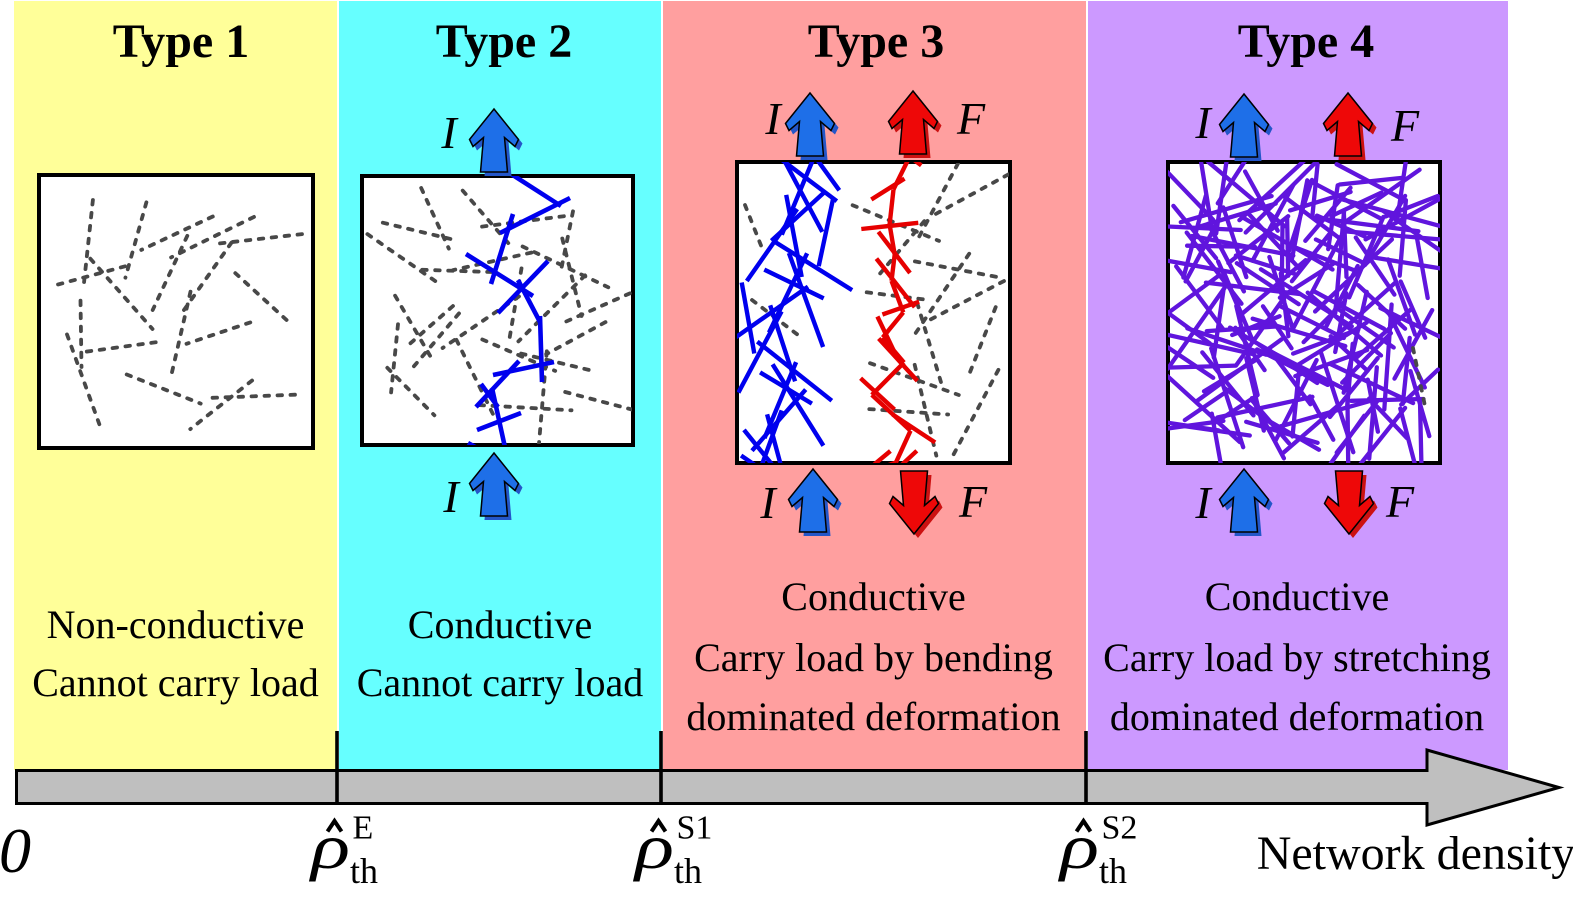 The width and height of the screenshot is (1573, 905). I want to click on svg-text: S1, so click(695, 828).